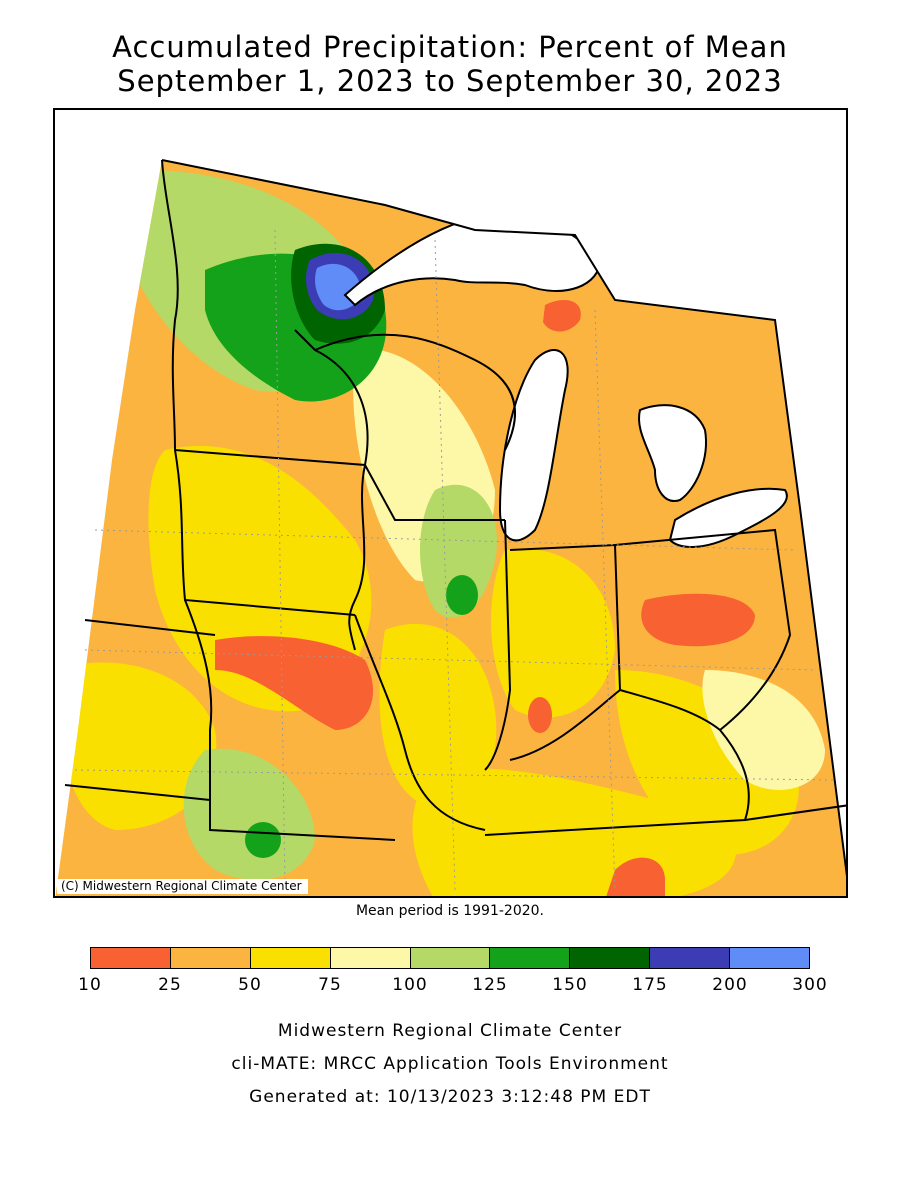 Image resolution: width=900 pixels, height=1200 pixels. What do you see at coordinates (728, 517) in the screenshot?
I see `lake-erie` at bounding box center [728, 517].